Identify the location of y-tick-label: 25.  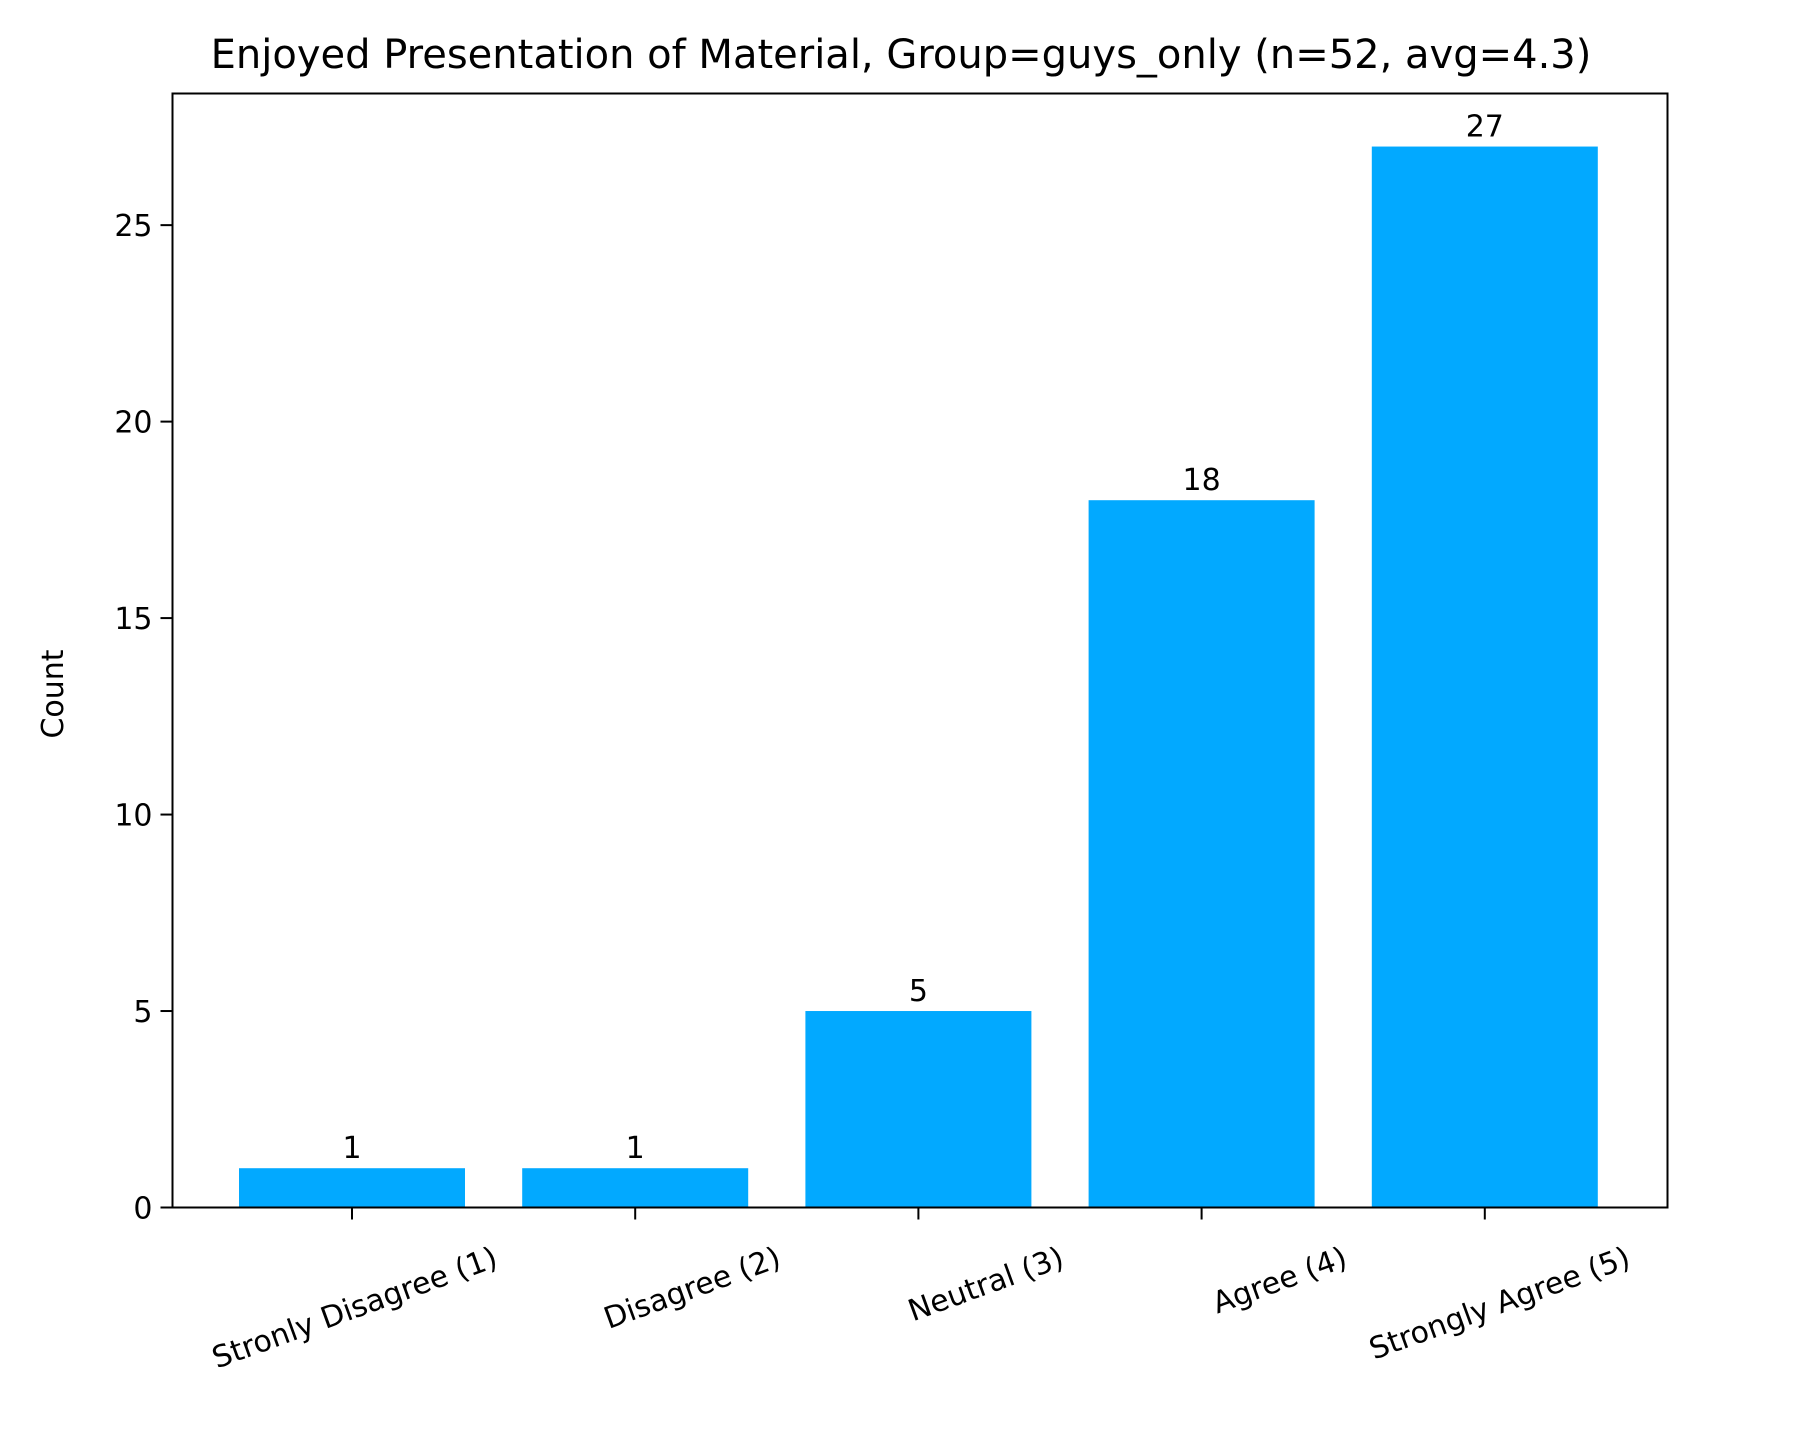
(133, 226).